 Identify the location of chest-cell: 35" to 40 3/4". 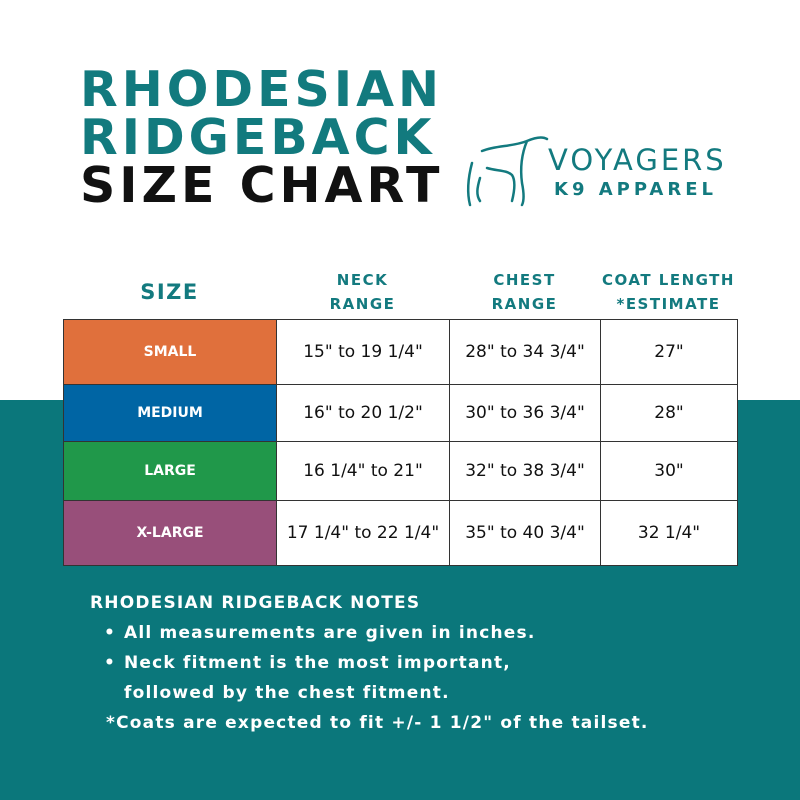
(525, 533).